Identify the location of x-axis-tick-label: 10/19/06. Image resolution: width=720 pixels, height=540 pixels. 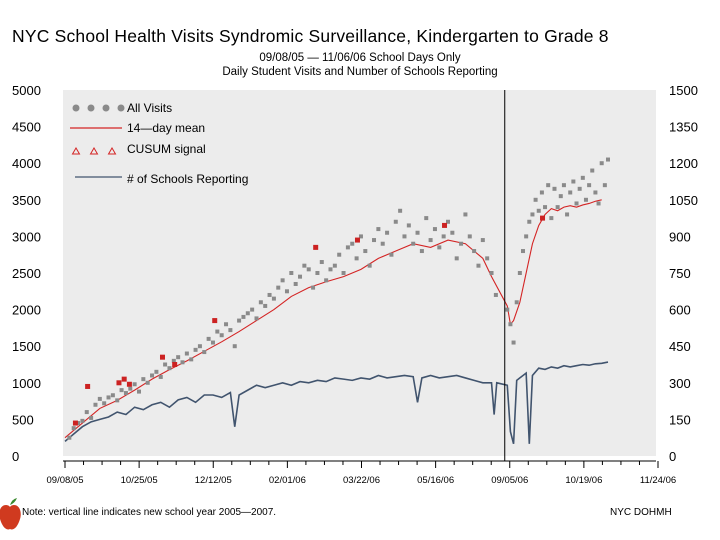
(583, 480).